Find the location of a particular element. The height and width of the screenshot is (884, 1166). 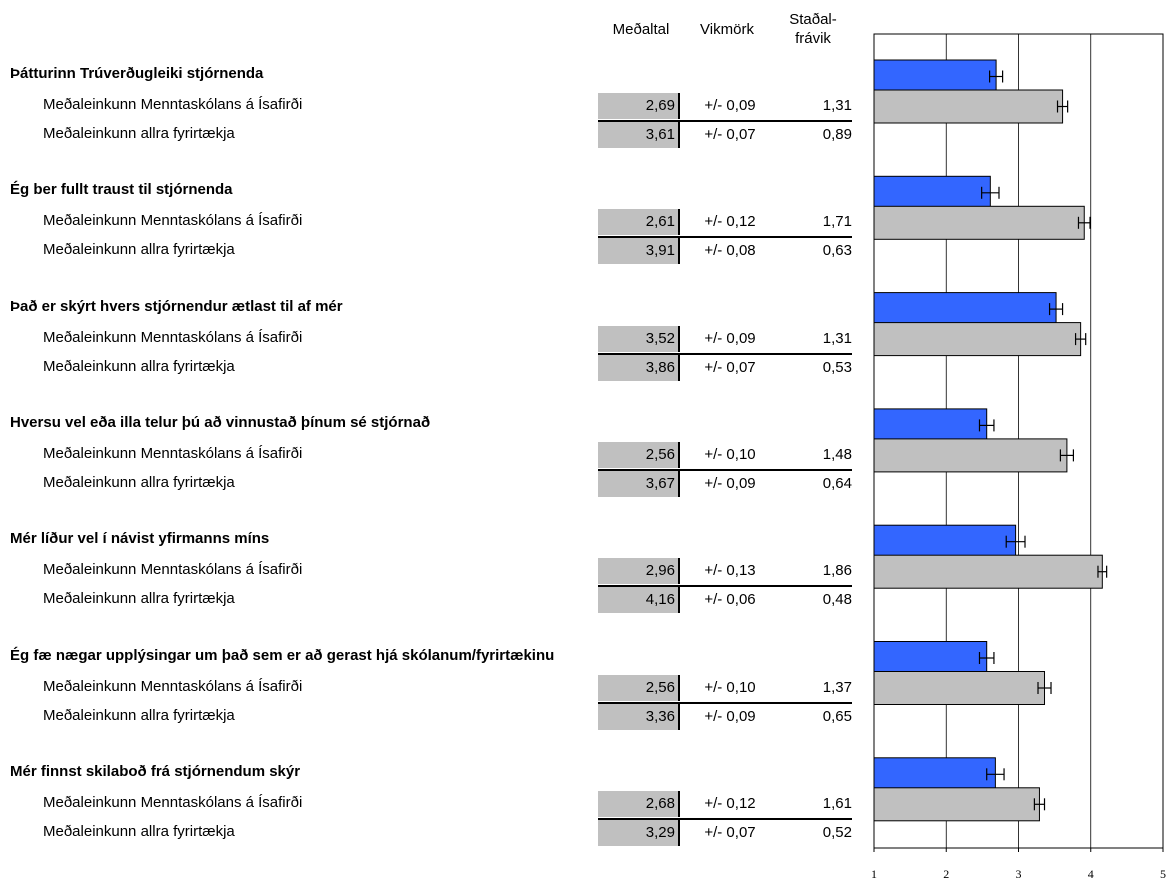

mean-value: 4,16 is located at coordinates (638, 600).